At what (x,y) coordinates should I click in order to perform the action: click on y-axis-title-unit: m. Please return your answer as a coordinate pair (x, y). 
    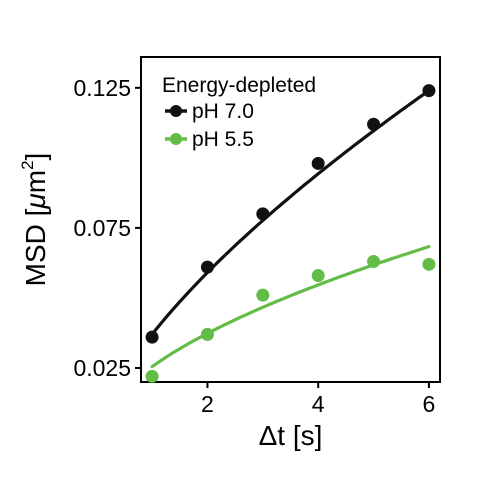
    Looking at the image, I should click on (35, 181).